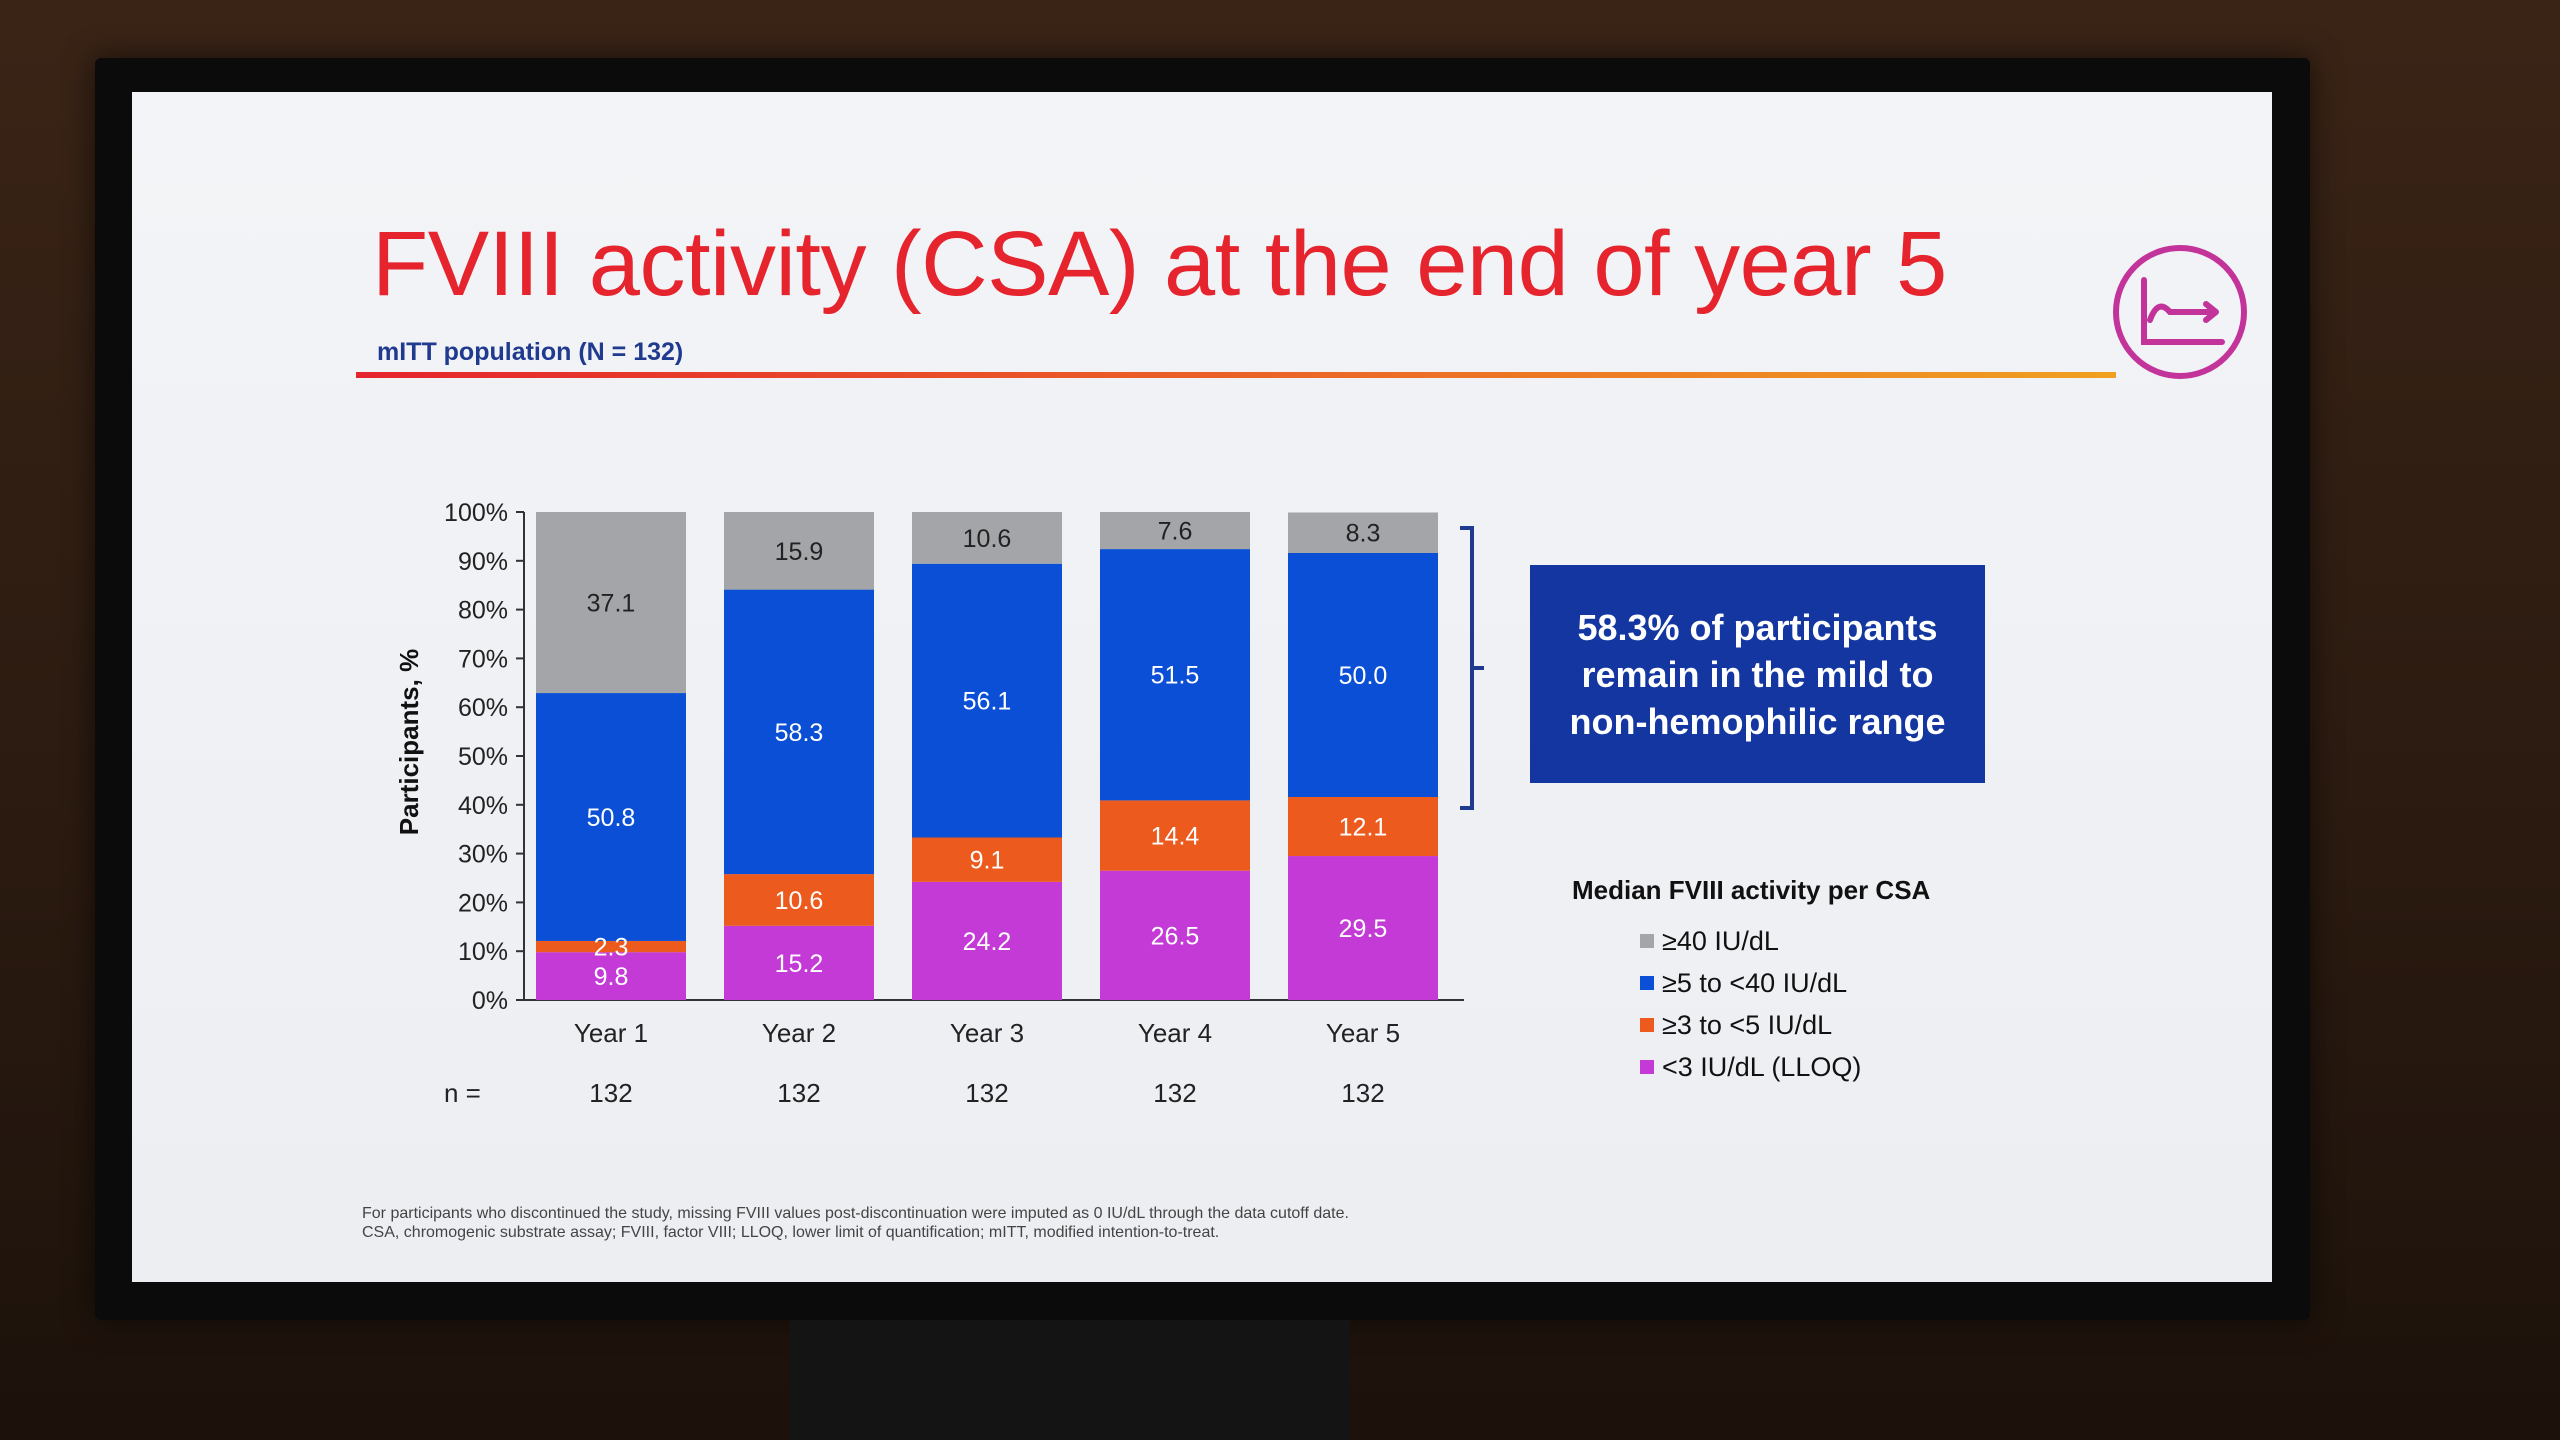 The height and width of the screenshot is (1440, 2560). I want to click on bar-value-label: 12.1, so click(1363, 828).